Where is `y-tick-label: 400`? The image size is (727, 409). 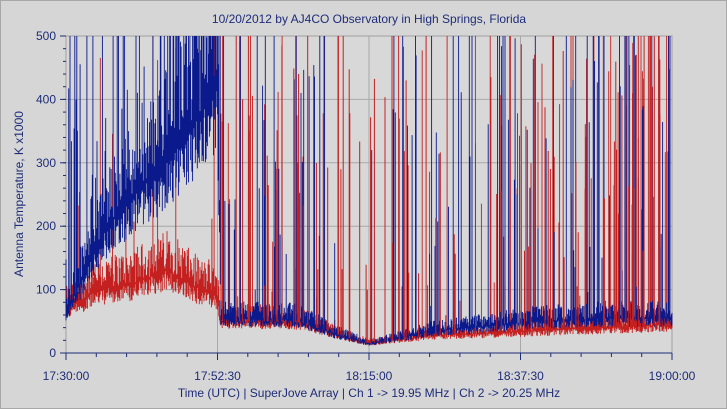 y-tick-label: 400 is located at coordinates (46, 99).